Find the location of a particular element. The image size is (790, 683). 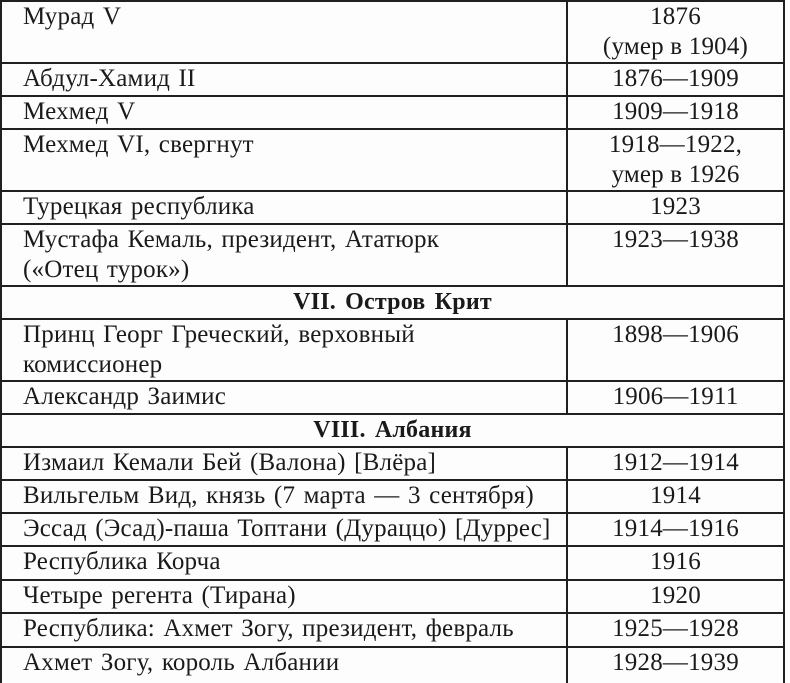

ruler-name-cell: Четыре регента (Тирана) is located at coordinates (284, 596).